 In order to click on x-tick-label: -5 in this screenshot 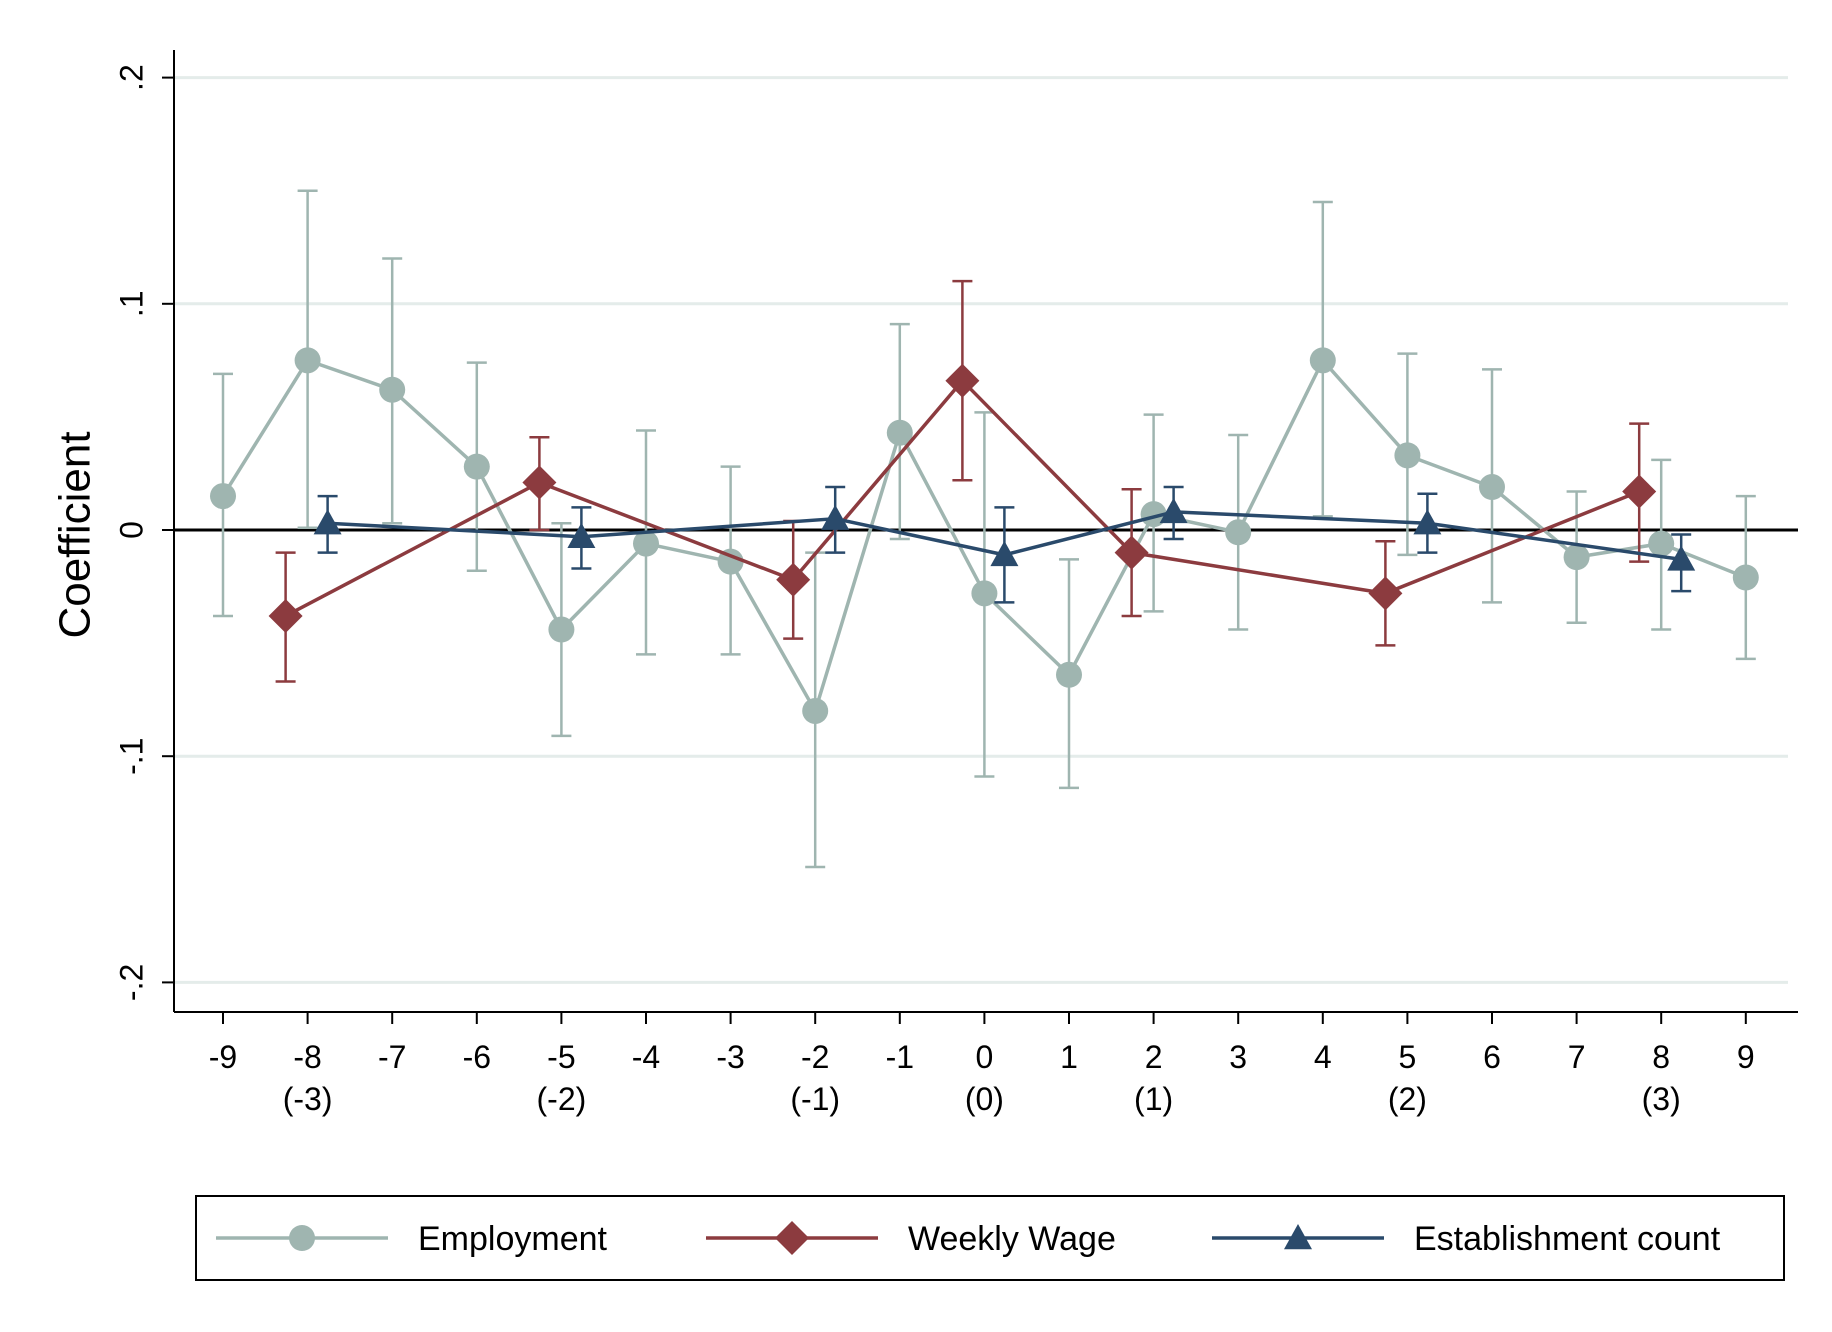, I will do `click(561, 1057)`.